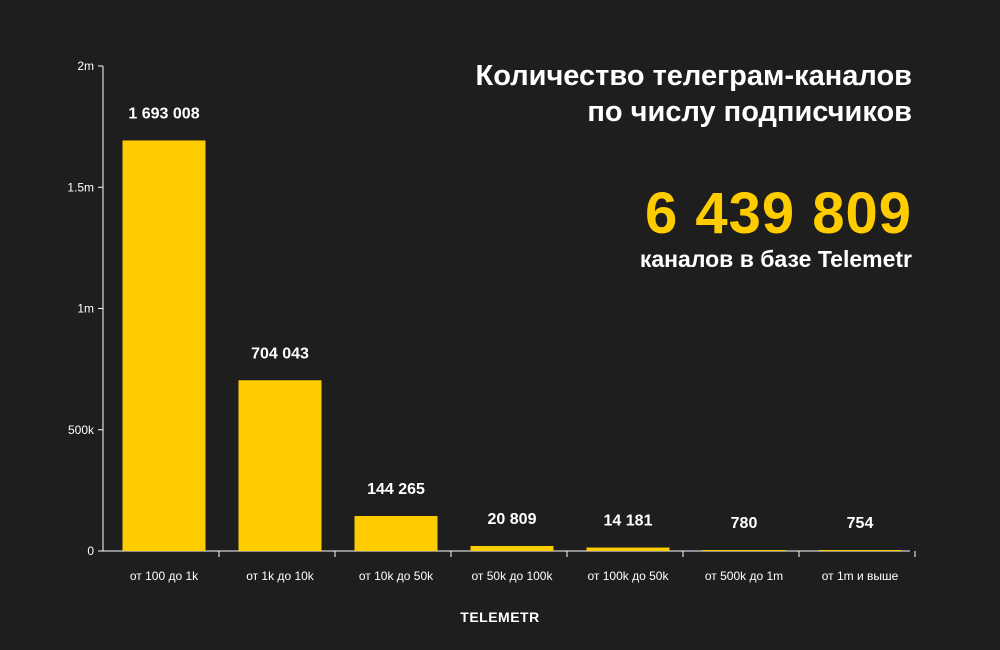 The height and width of the screenshot is (650, 1000). I want to click on y-tick-label: 500k, so click(81, 430).